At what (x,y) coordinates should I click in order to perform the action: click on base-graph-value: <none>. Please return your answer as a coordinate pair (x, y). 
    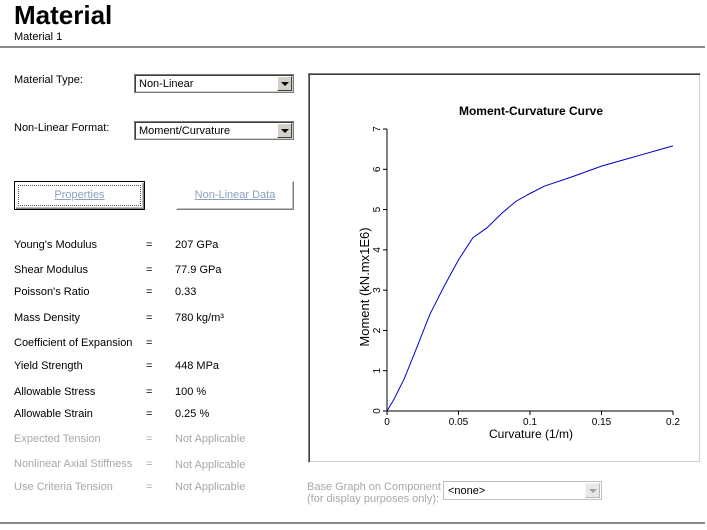
    Looking at the image, I should click on (467, 491).